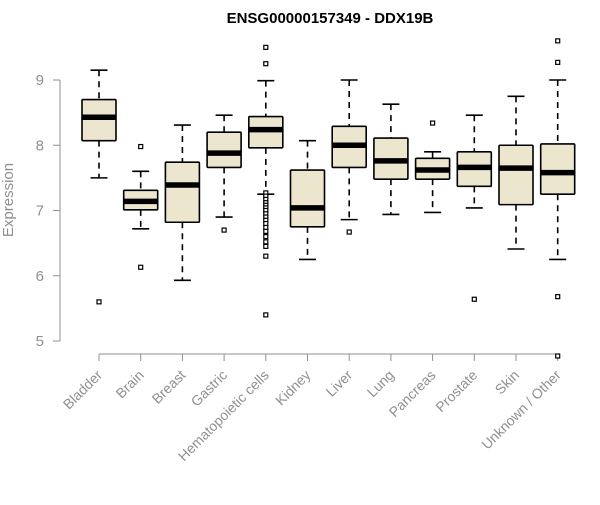  Describe the element at coordinates (175, 265) in the screenshot. I see `box-group-3: Breast` at that location.